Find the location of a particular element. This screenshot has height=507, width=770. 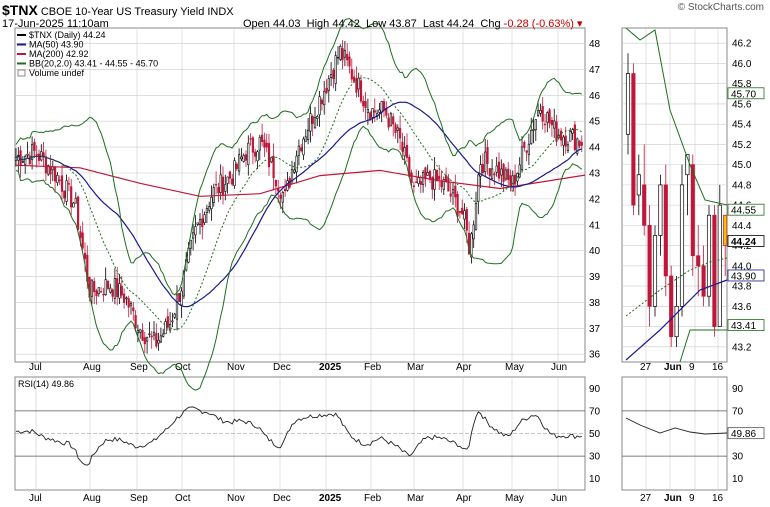

x-tick-label: Nov is located at coordinates (236, 498).